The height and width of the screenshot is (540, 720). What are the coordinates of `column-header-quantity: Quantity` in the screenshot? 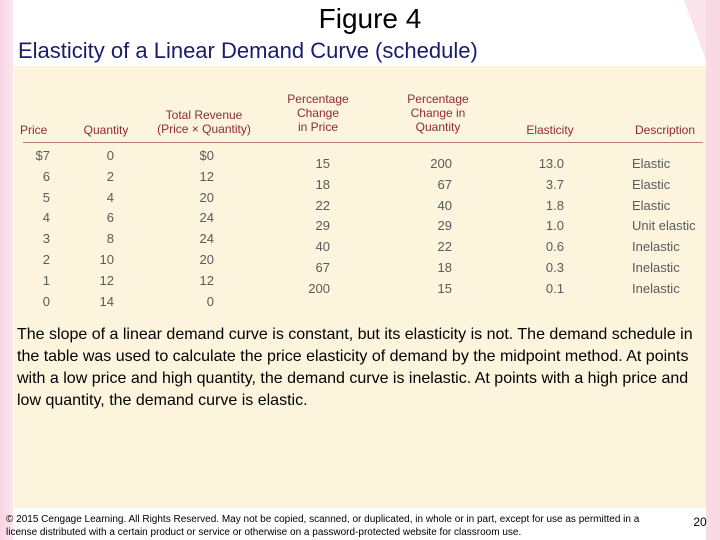 It's located at (106, 130).